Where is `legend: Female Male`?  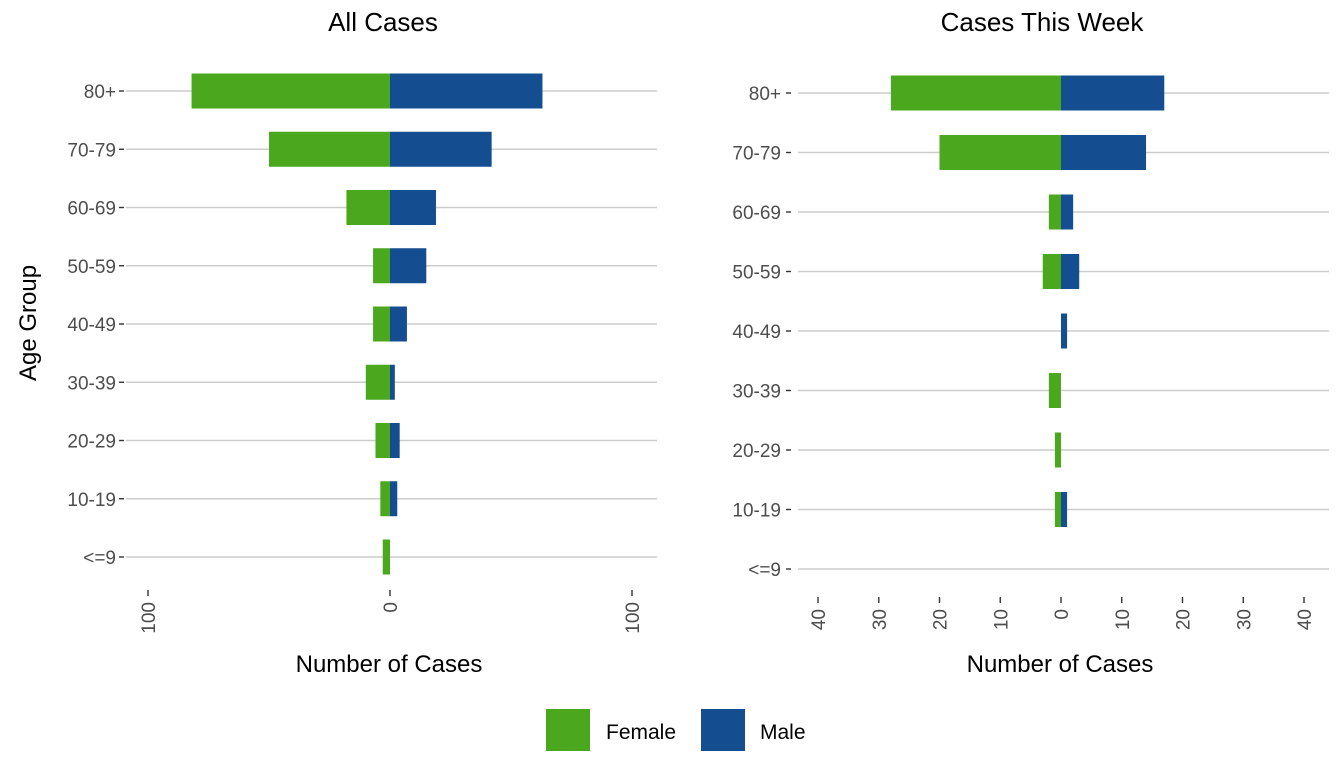
legend: Female Male is located at coordinates (676, 730).